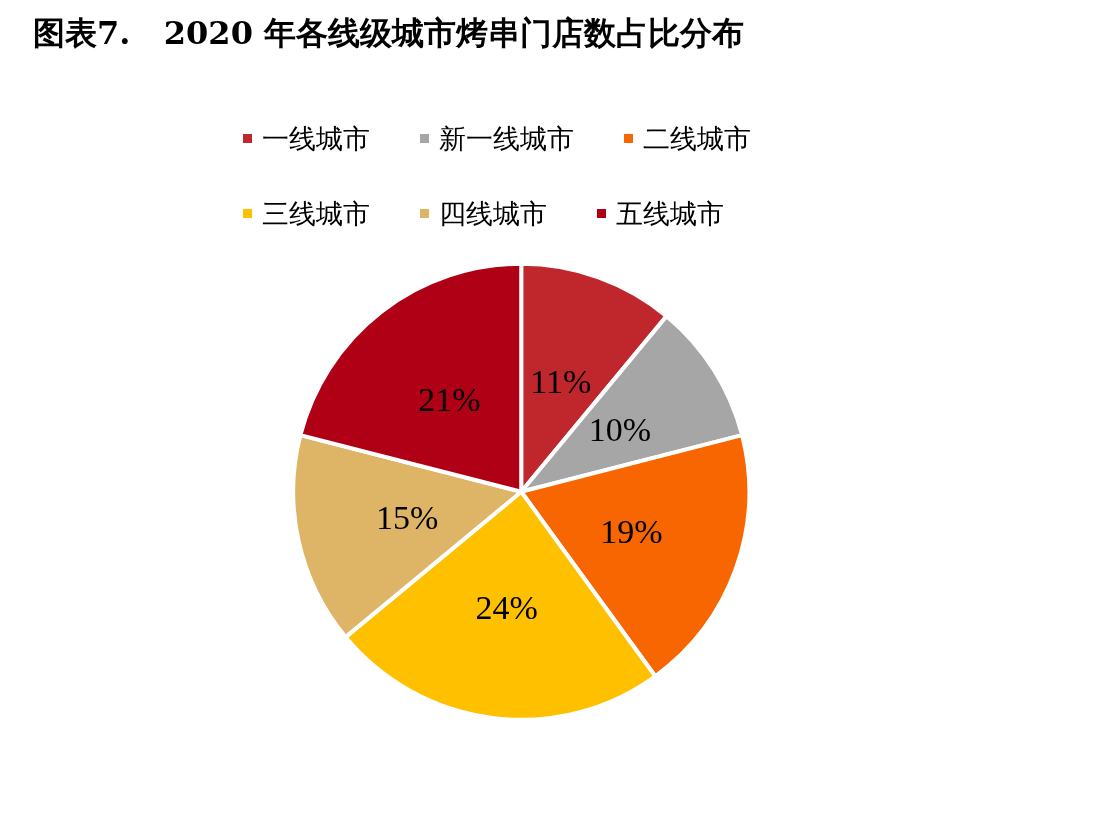 Image resolution: width=1108 pixels, height=838 pixels. What do you see at coordinates (493, 213) in the screenshot?
I see `legend-label: 四线城市` at bounding box center [493, 213].